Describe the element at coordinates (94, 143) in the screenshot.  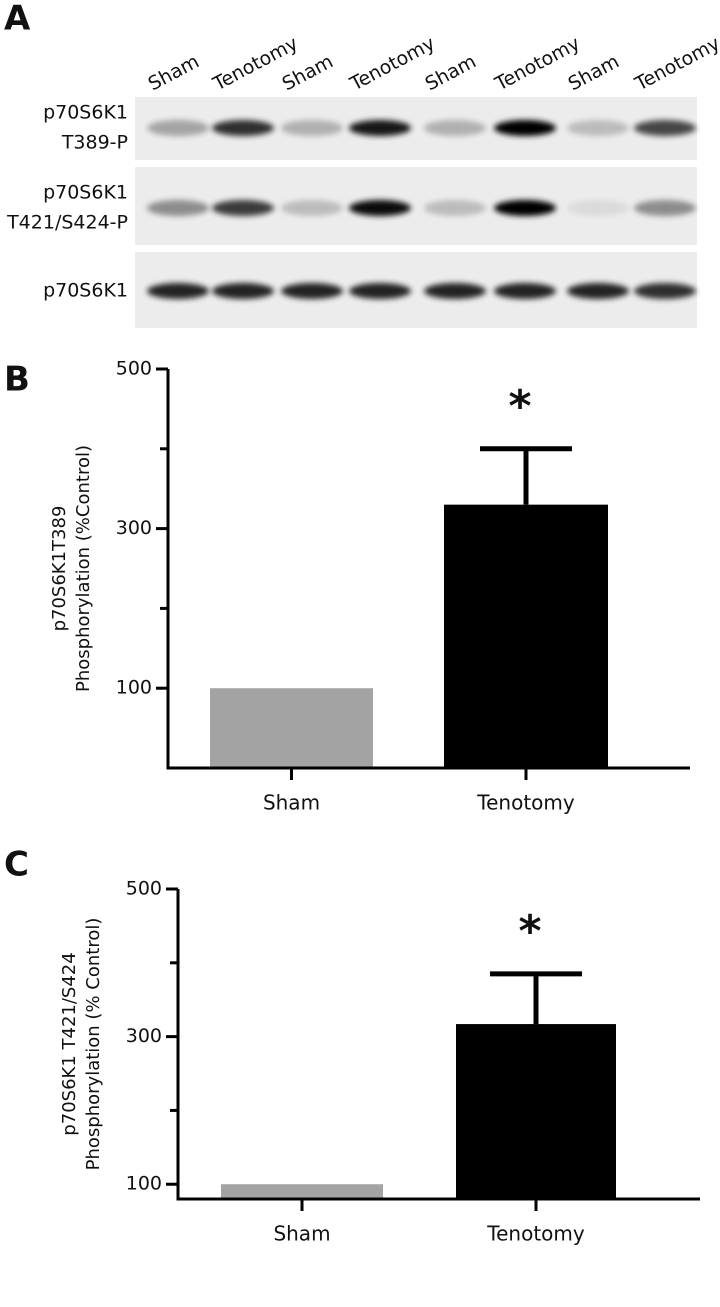
I see `row-label: T389-P` at that location.